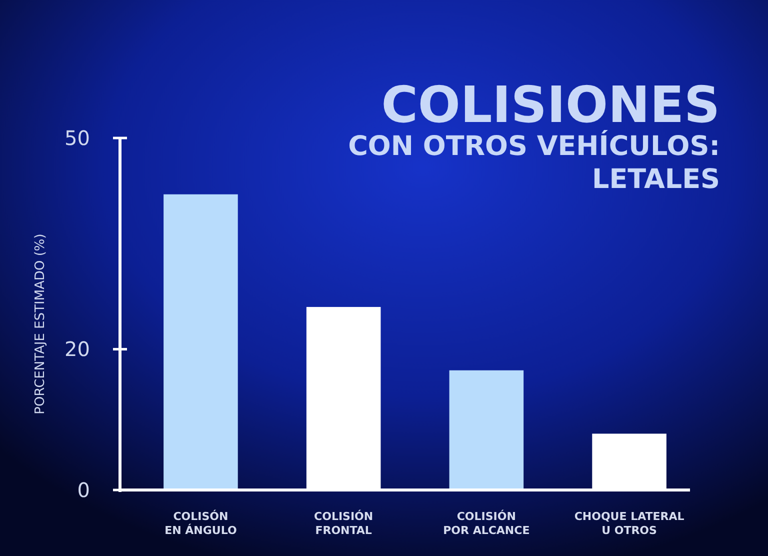 The width and height of the screenshot is (768, 556). What do you see at coordinates (486, 523) in the screenshot?
I see `x-tick-label: COLISIÓN POR ALCANCE` at bounding box center [486, 523].